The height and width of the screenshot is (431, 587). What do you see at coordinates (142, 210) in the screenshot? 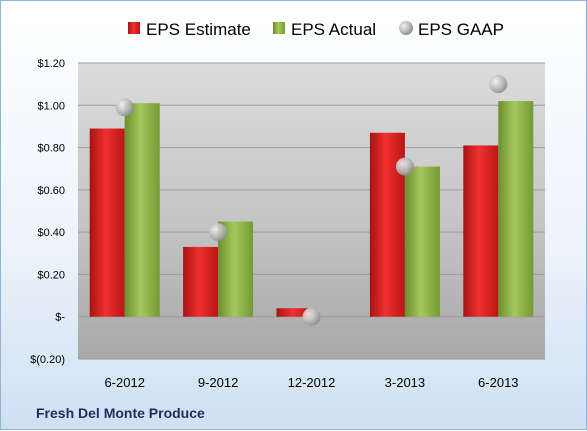
I see `bar-eps-actual-6-2012` at bounding box center [142, 210].